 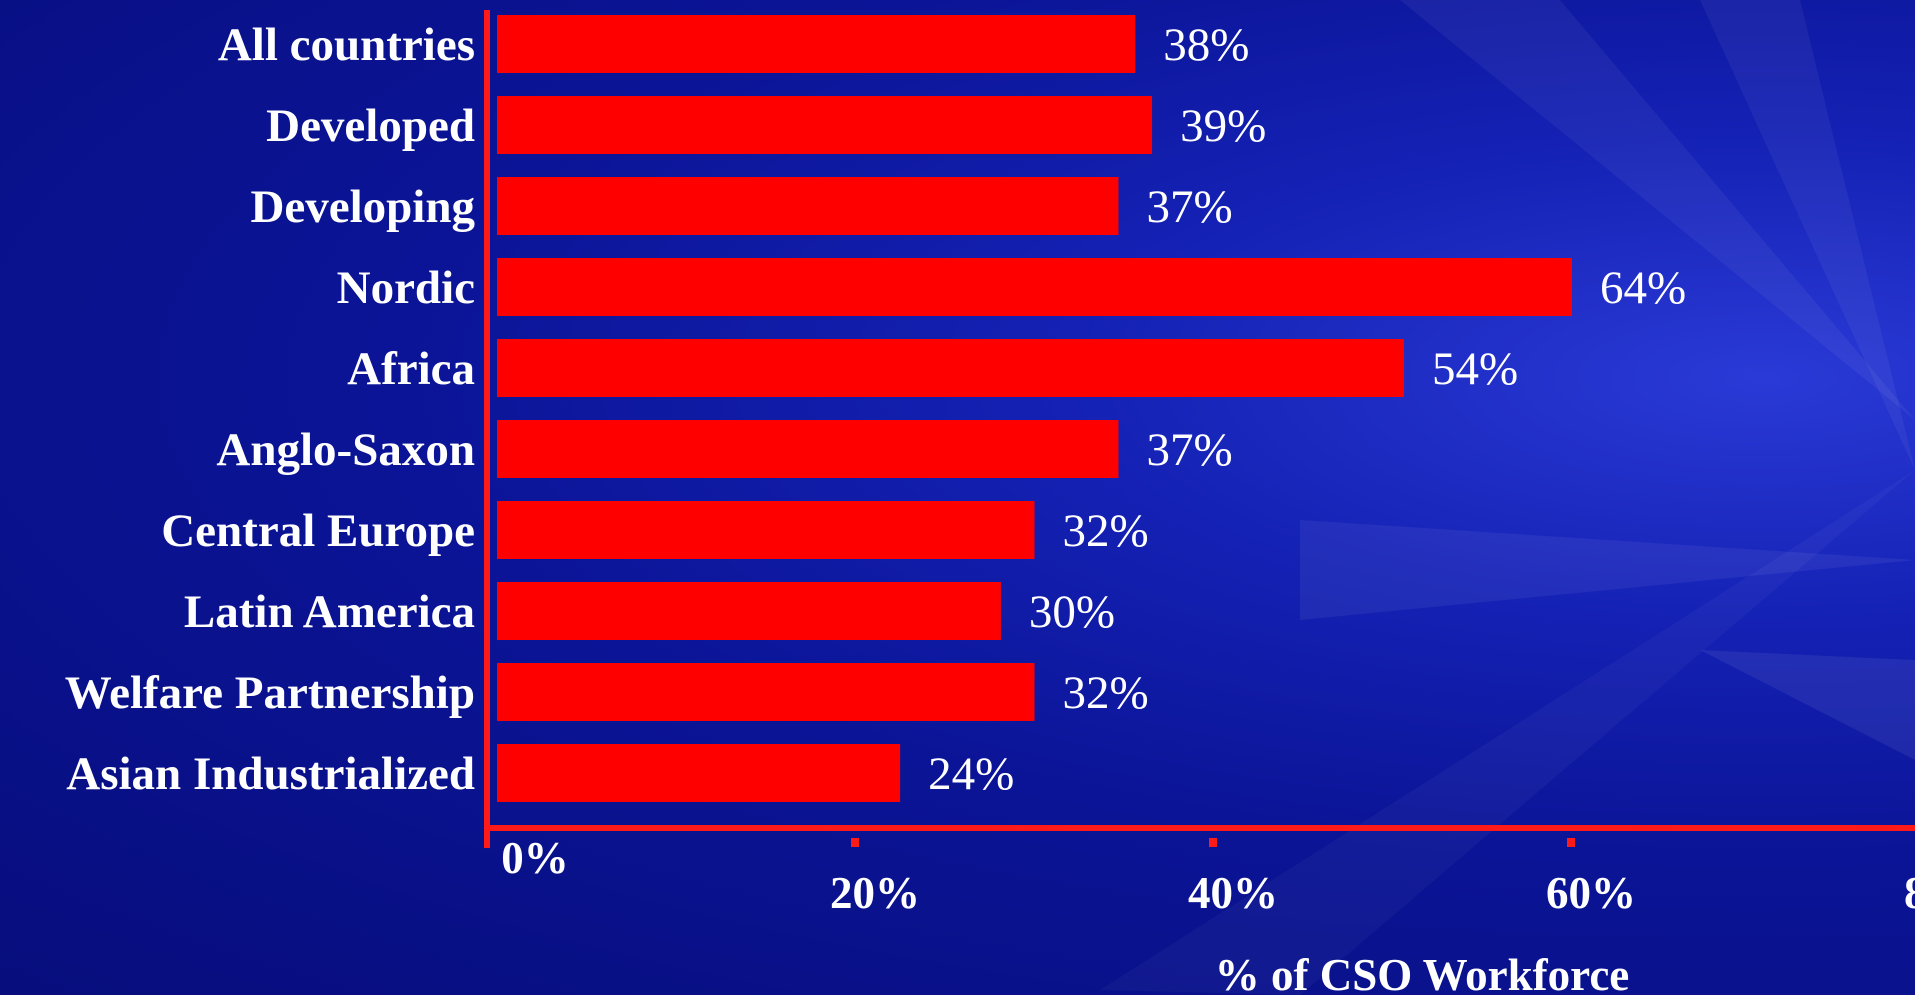 I want to click on x-axis-ticks, so click(x=1213, y=842).